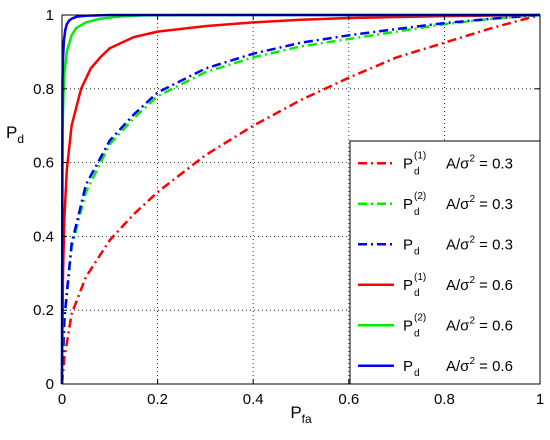 The width and height of the screenshot is (550, 440). What do you see at coordinates (444, 399) in the screenshot?
I see `x-tick-label: 0.8` at bounding box center [444, 399].